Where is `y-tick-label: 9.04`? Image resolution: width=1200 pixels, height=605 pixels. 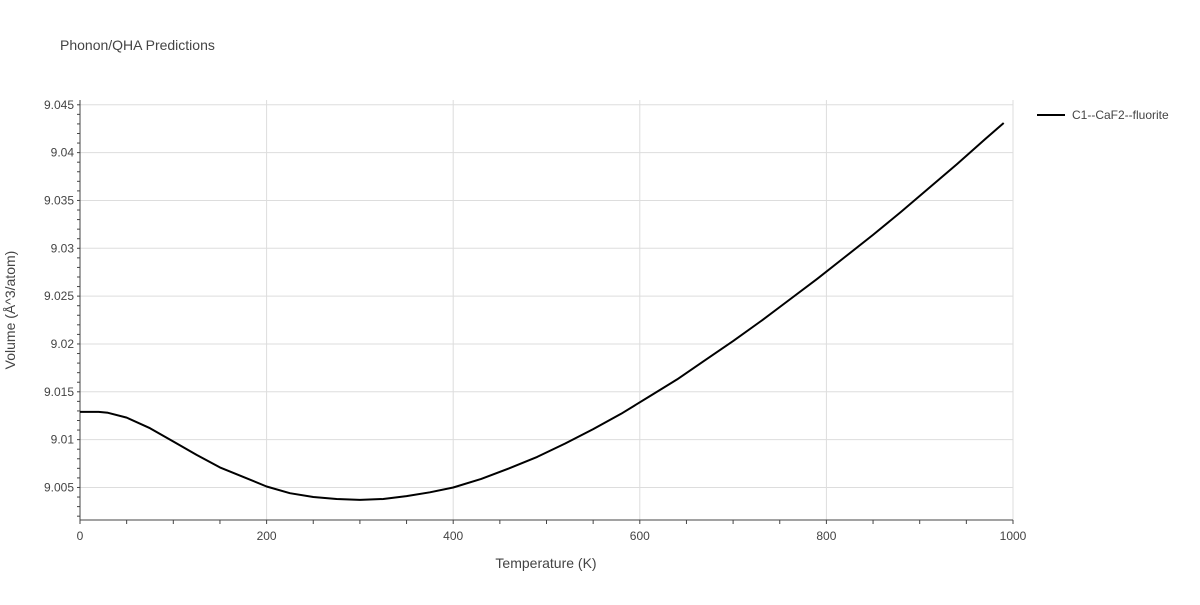 y-tick-label: 9.04 is located at coordinates (63, 153).